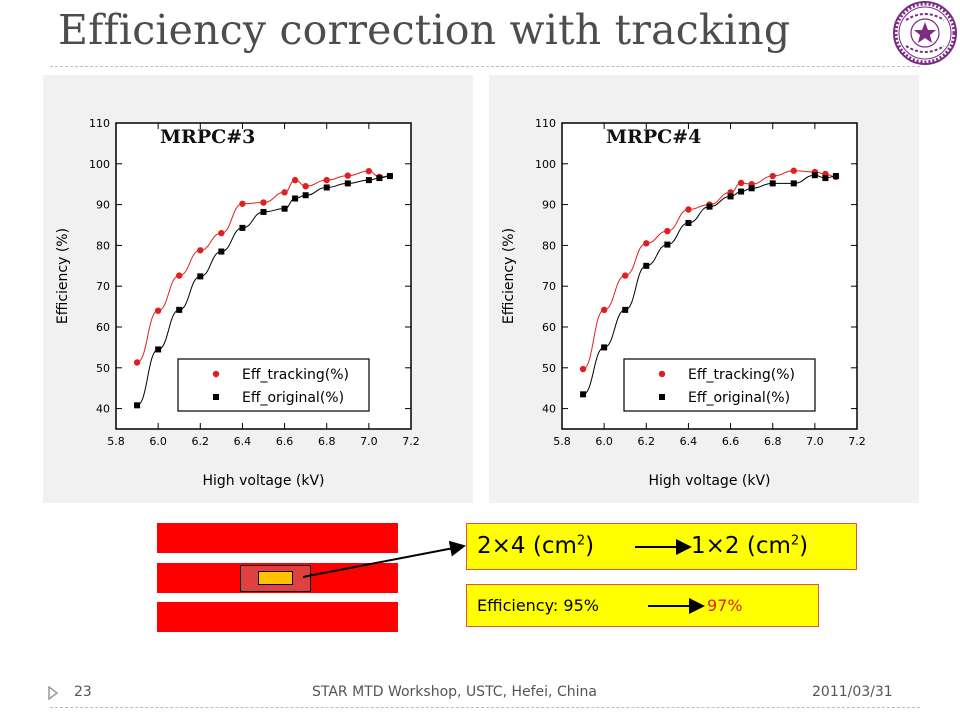 The image size is (960, 720). I want to click on chart-title: MRPC#4, so click(653, 137).